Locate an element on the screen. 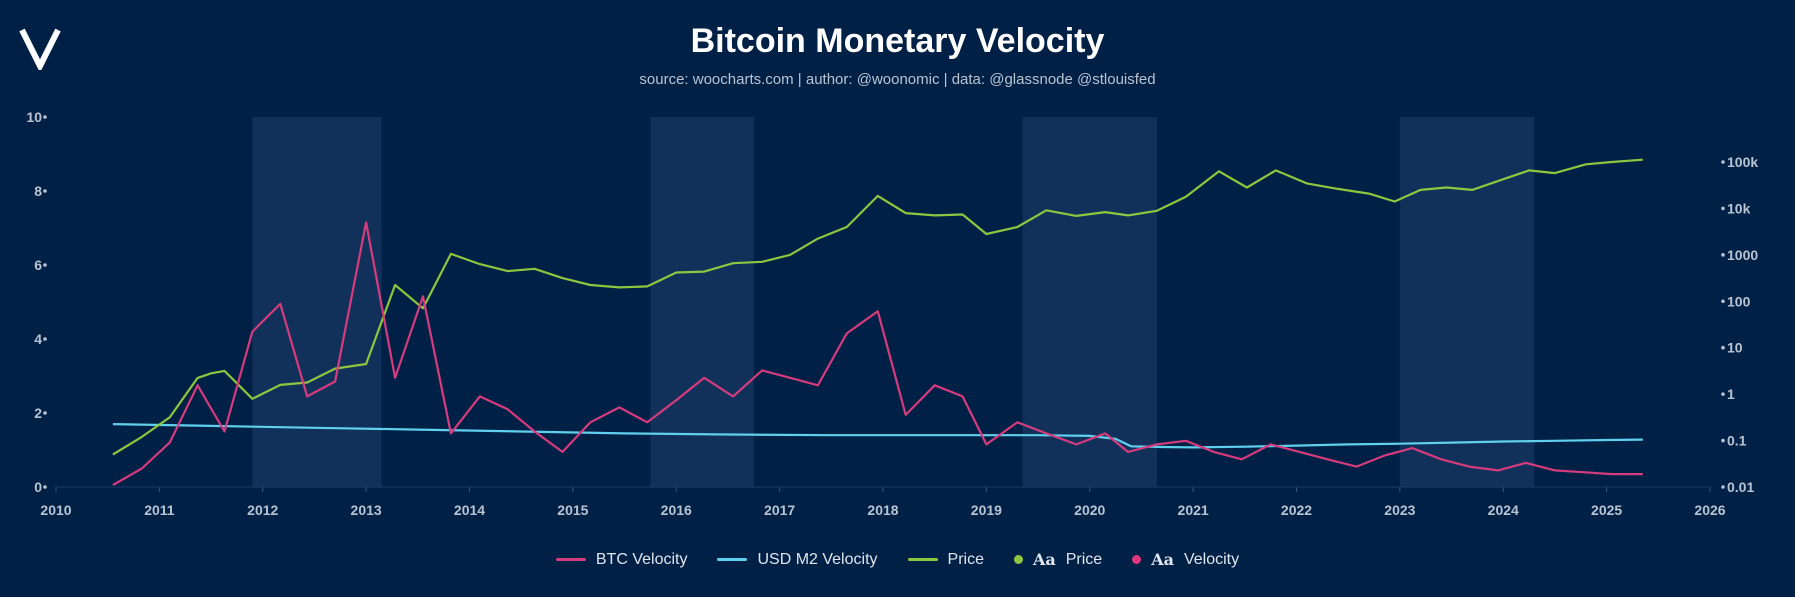 Image resolution: width=1795 pixels, height=597 pixels. usd-m2-velocity-series is located at coordinates (877, 436).